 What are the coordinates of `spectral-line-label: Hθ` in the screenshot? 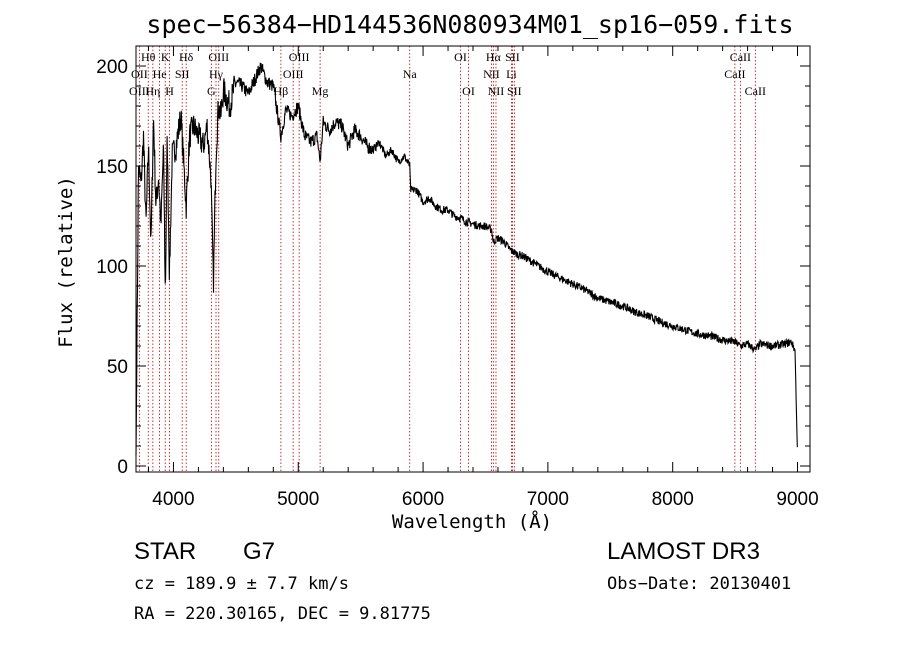 It's located at (148, 57).